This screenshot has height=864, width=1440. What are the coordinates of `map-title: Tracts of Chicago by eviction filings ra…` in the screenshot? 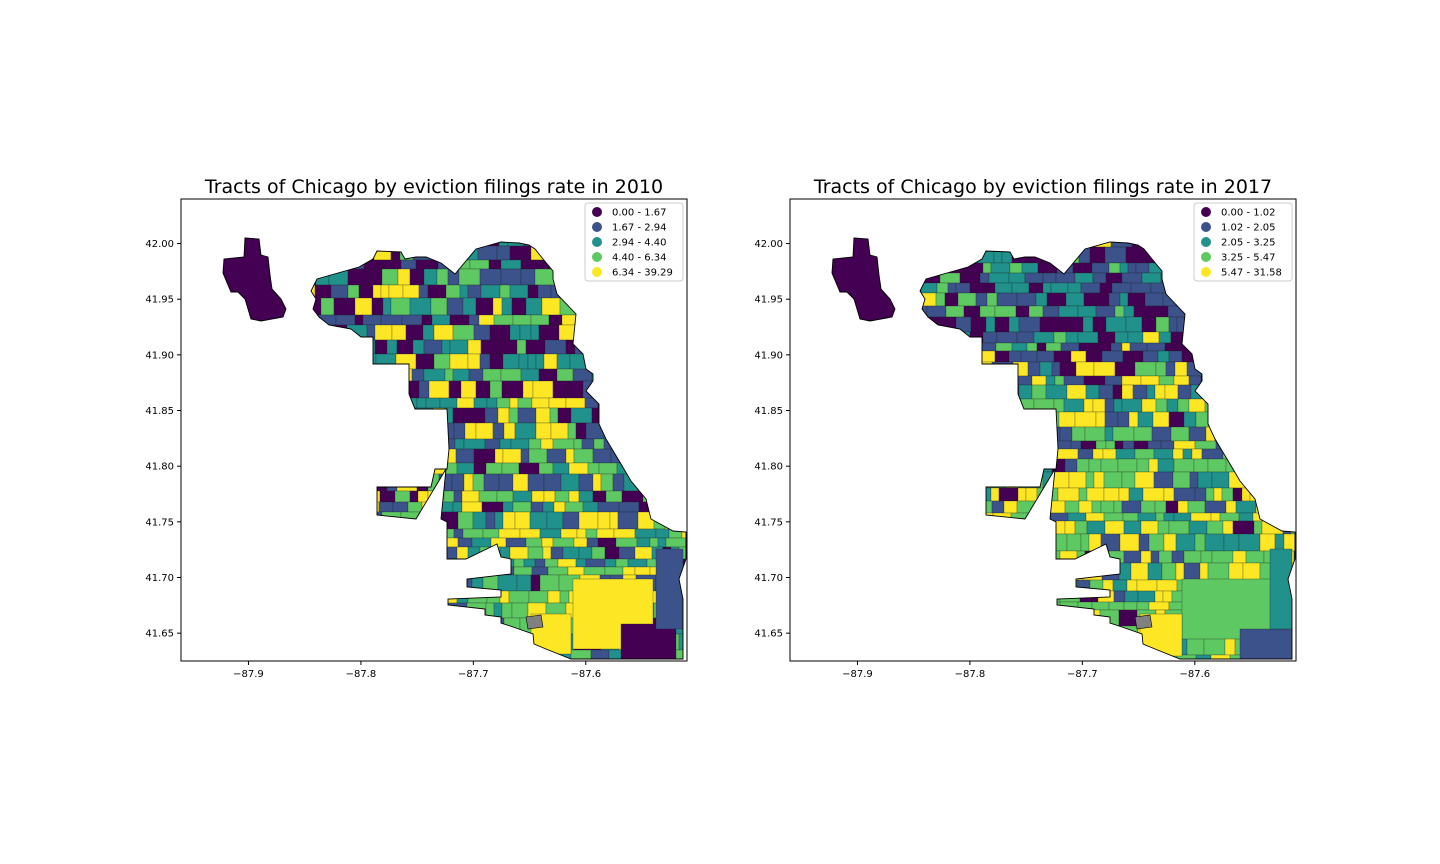 It's located at (433, 187).